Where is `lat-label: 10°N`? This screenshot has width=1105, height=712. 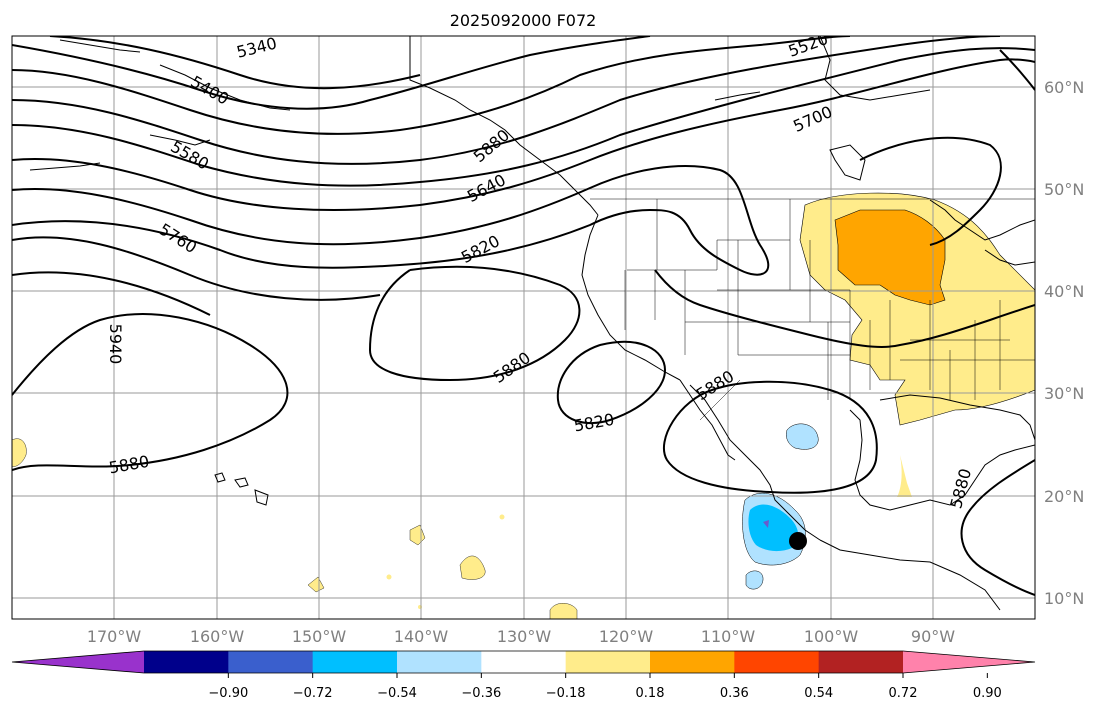
lat-label: 10°N is located at coordinates (1064, 598).